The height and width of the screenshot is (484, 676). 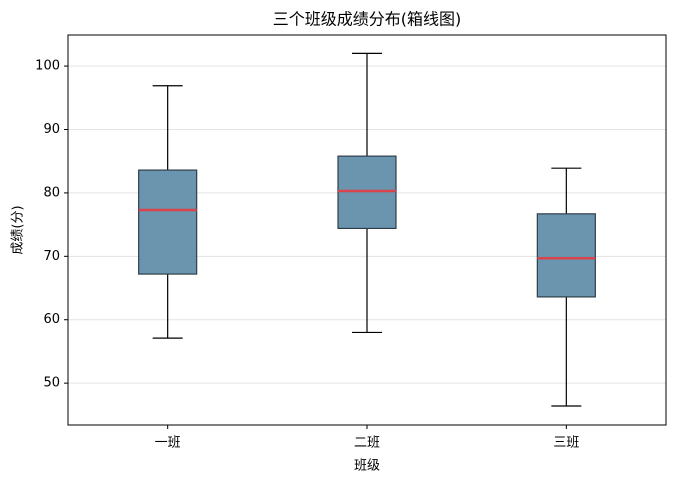 What do you see at coordinates (367, 443) in the screenshot?
I see `x-tick-label: 二班` at bounding box center [367, 443].